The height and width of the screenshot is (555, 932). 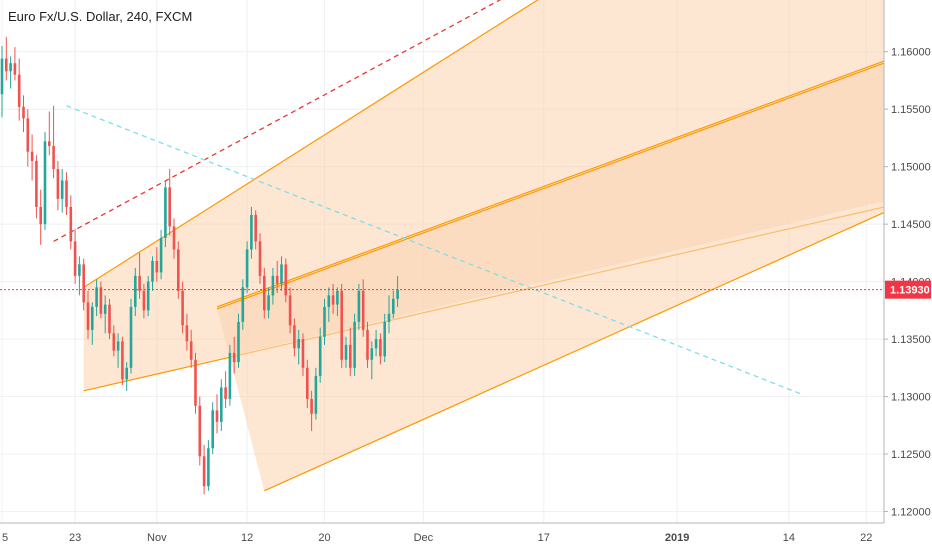 I want to click on time-axis: 5 23 Nov 12 20 Dec 17 2019 14 22, so click(x=466, y=536).